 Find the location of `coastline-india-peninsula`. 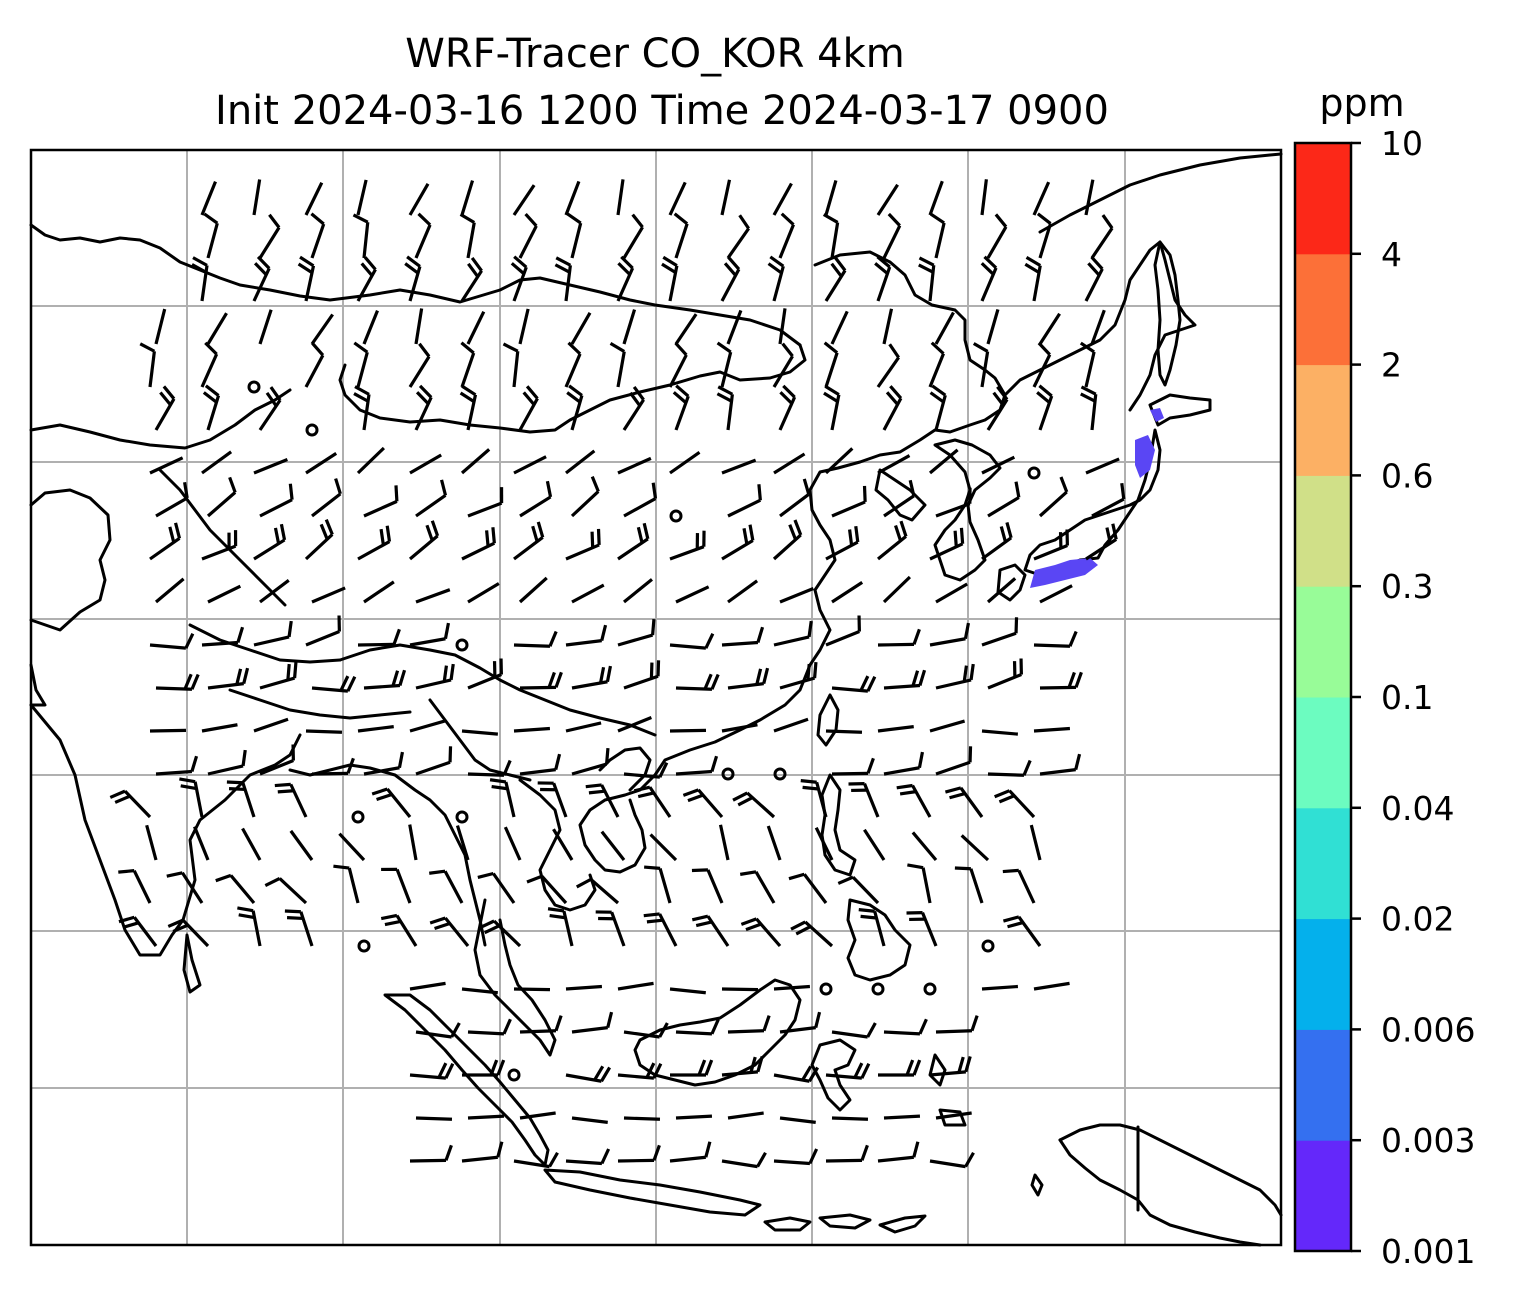

coastline-india-peninsula is located at coordinates (165, 830).